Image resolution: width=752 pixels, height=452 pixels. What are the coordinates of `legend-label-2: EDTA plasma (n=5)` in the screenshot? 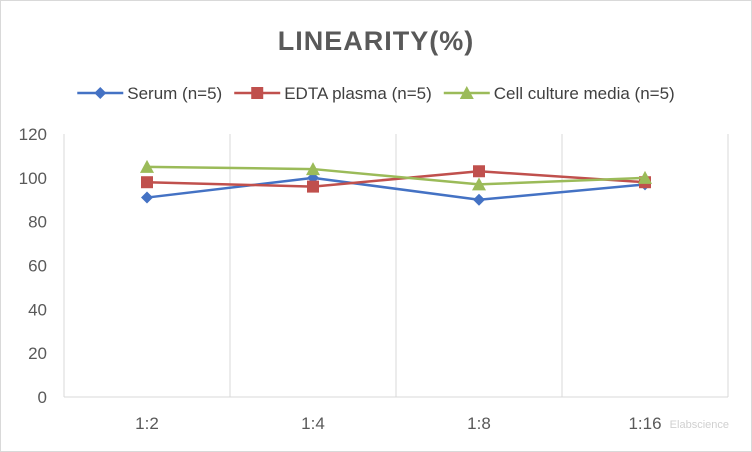 It's located at (358, 93).